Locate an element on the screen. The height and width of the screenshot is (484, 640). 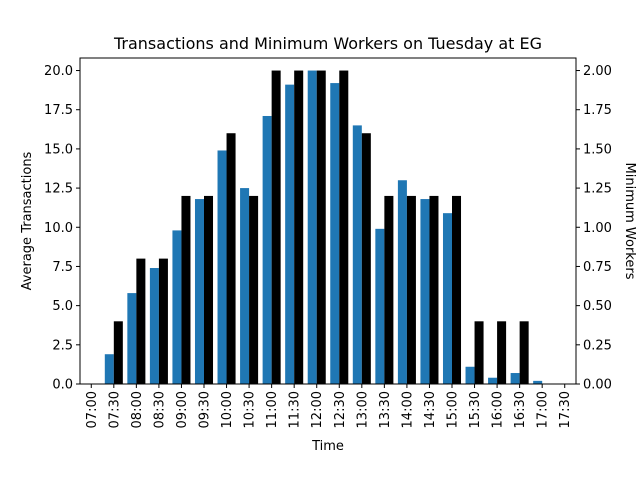
x-tick-label: 14:00 is located at coordinates (407, 409).